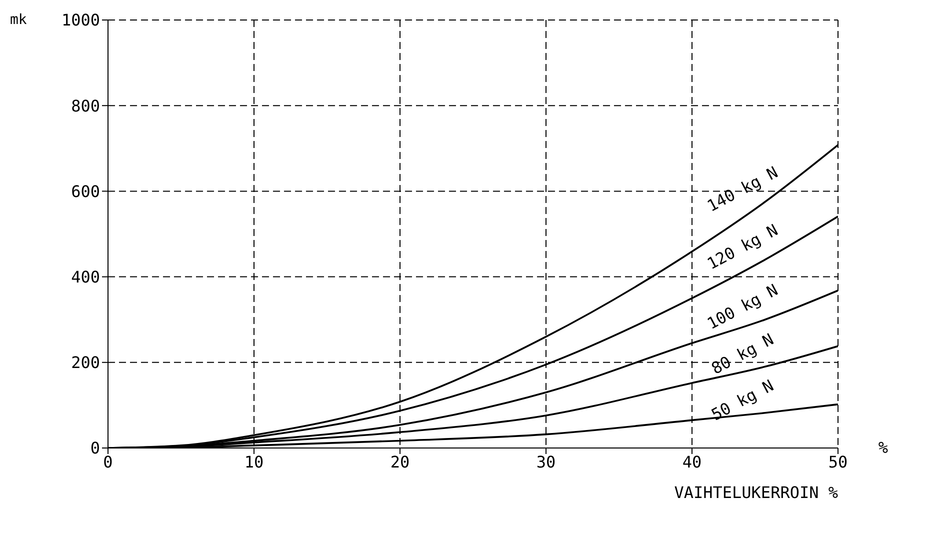  Describe the element at coordinates (546, 462) in the screenshot. I see `x-tick-label: 30` at that location.